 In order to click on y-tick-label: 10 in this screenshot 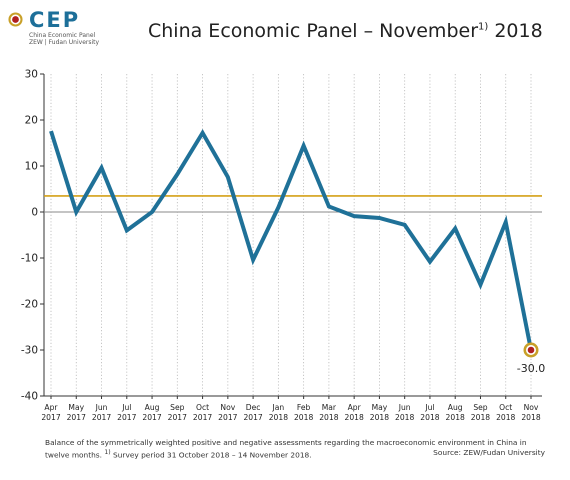, I will do `click(31, 167)`.